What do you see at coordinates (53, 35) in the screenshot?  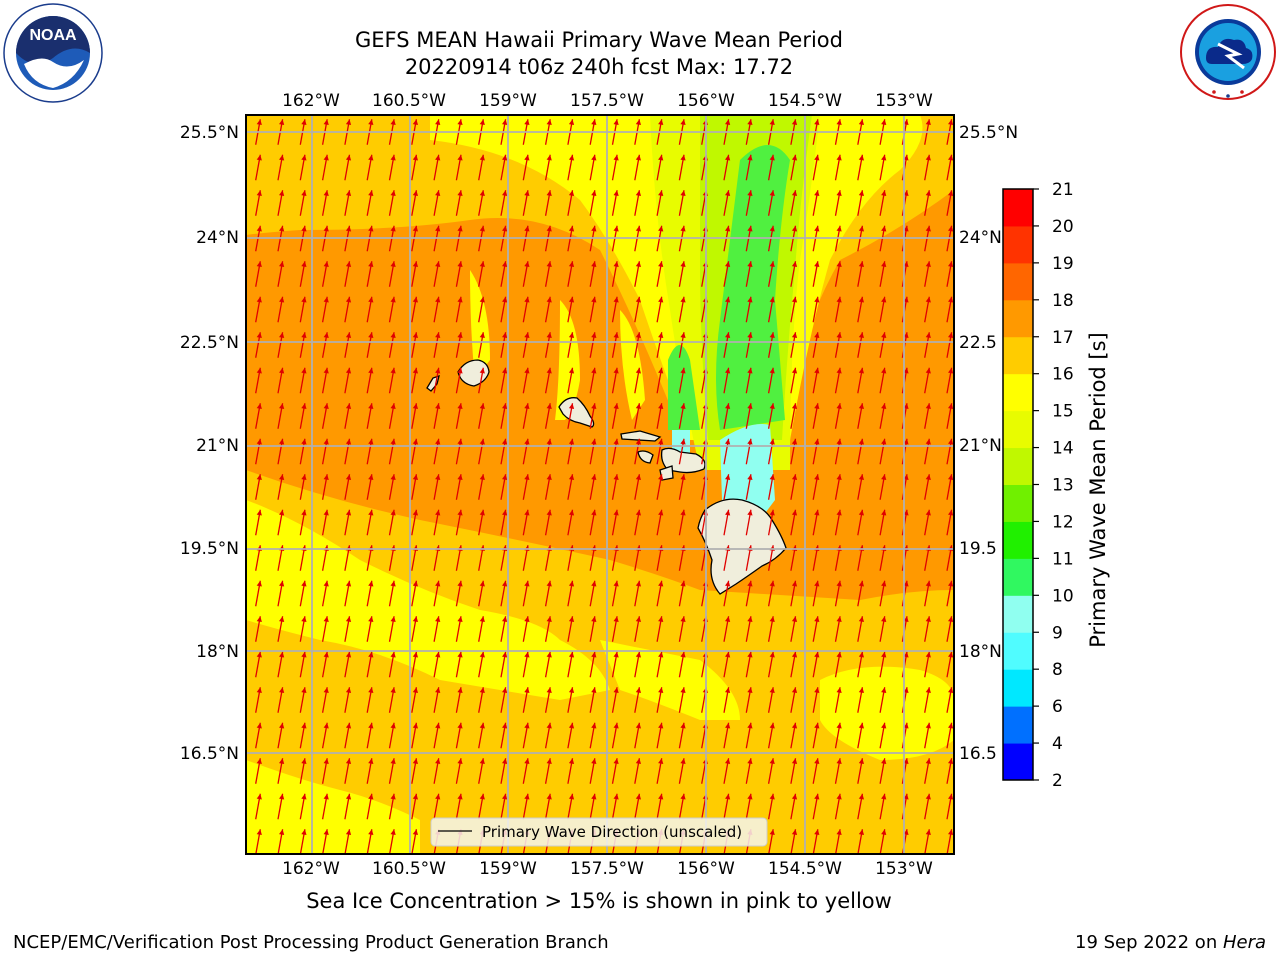 I see `noaa-logo-text: NOAA` at bounding box center [53, 35].